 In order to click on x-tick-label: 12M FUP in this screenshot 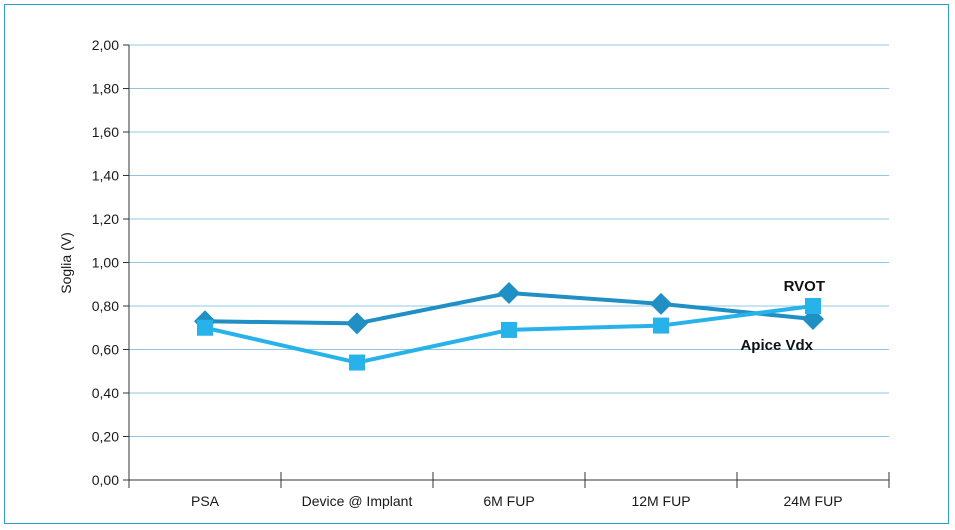, I will do `click(660, 501)`.